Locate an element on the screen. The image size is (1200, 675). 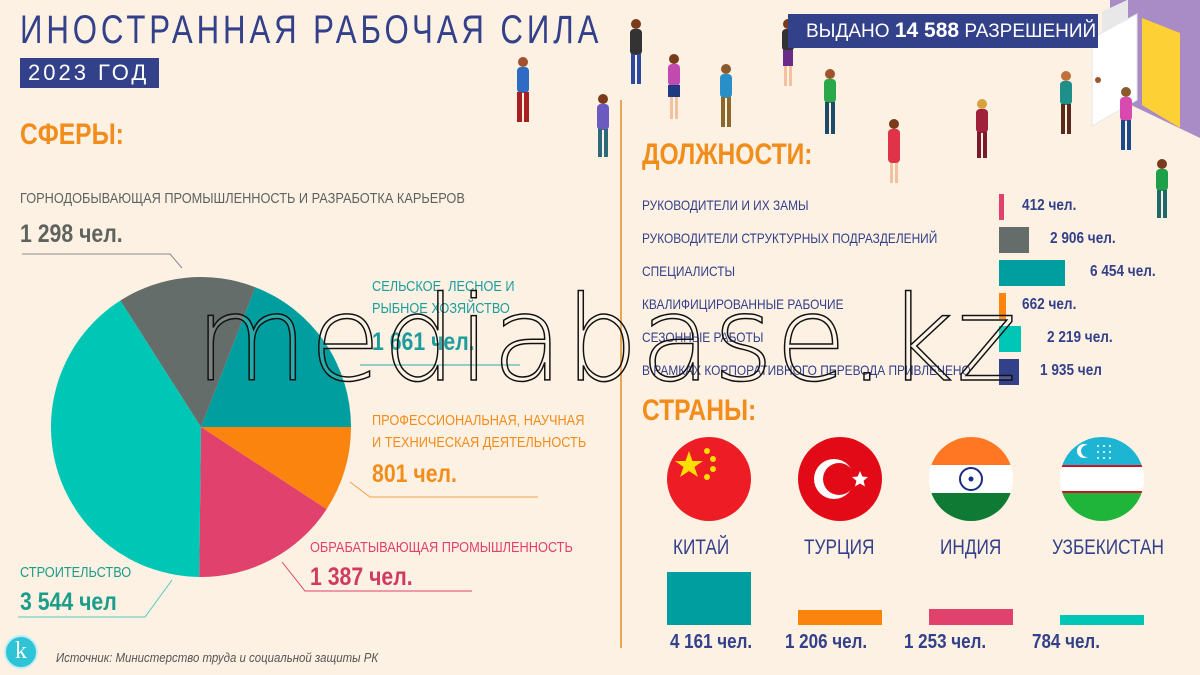
page-title: ИНОСТРАННАЯ РАБОЧАЯ СИЛА is located at coordinates (311, 30).